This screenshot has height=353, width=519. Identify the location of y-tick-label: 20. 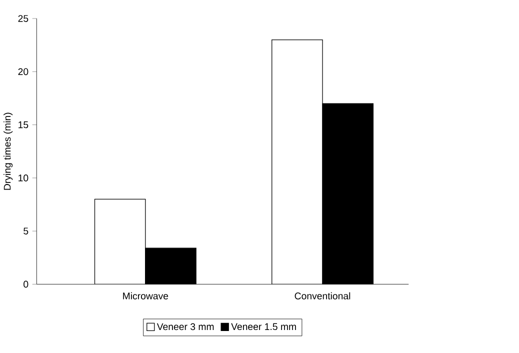
(23, 71).